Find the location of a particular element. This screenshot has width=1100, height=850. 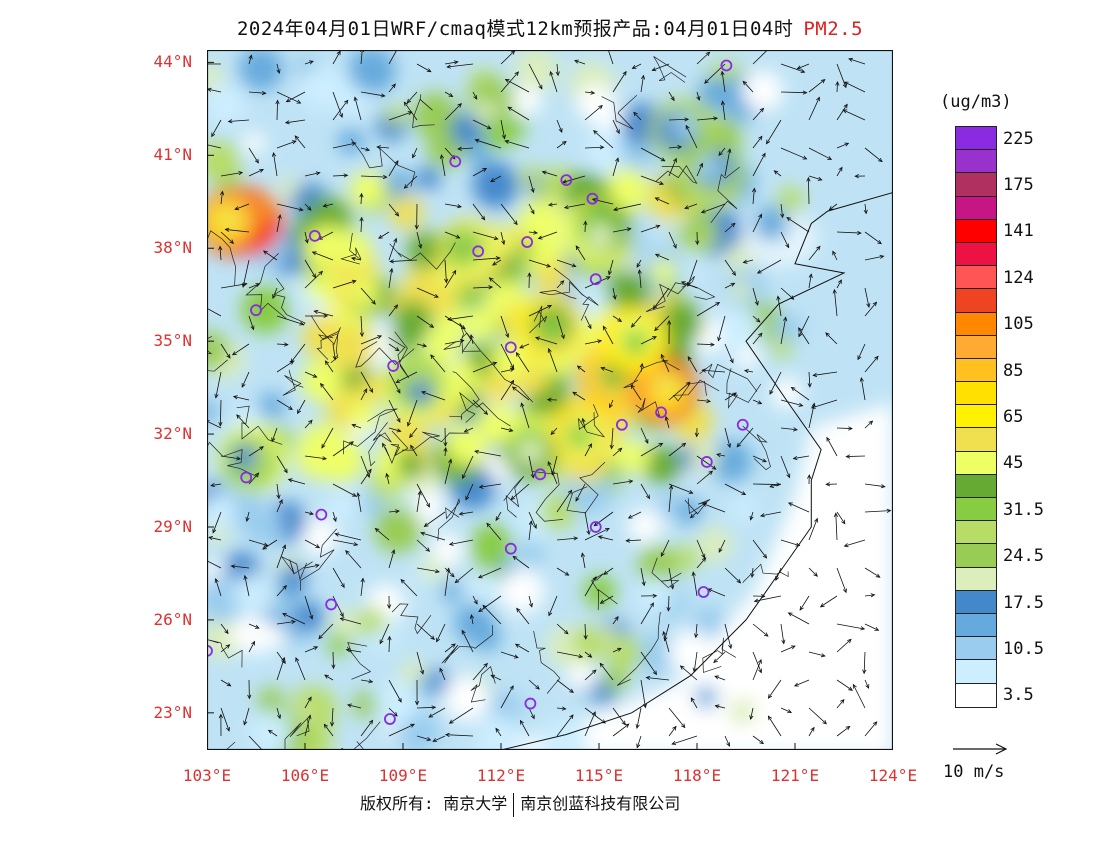

lon-tick-label: 124°E is located at coordinates (893, 775).